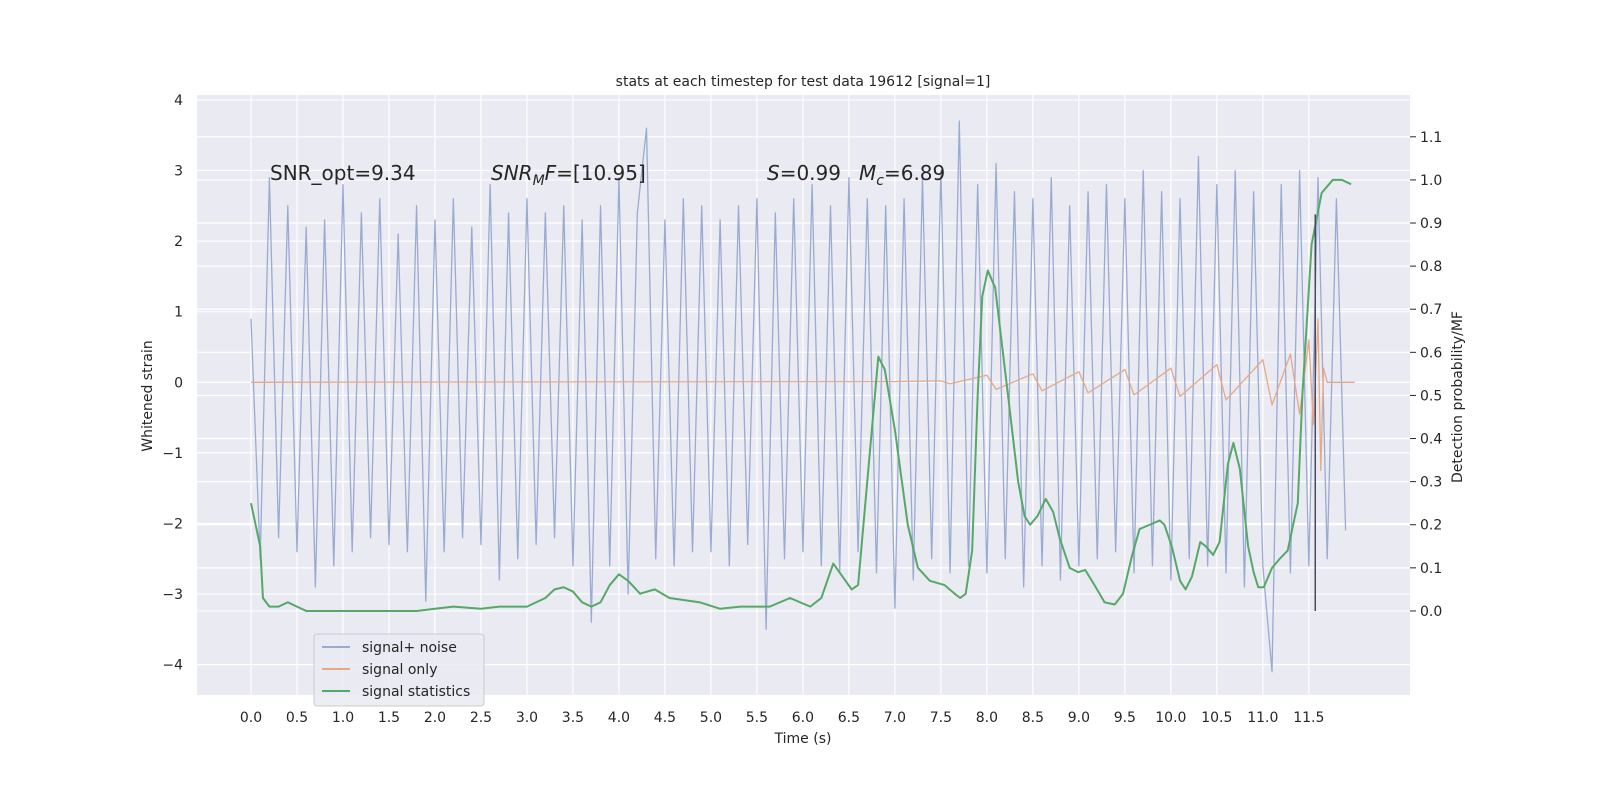 The image size is (1600, 800). What do you see at coordinates (1431, 440) in the screenshot?
I see `y2-tick-label: 0.4` at bounding box center [1431, 440].